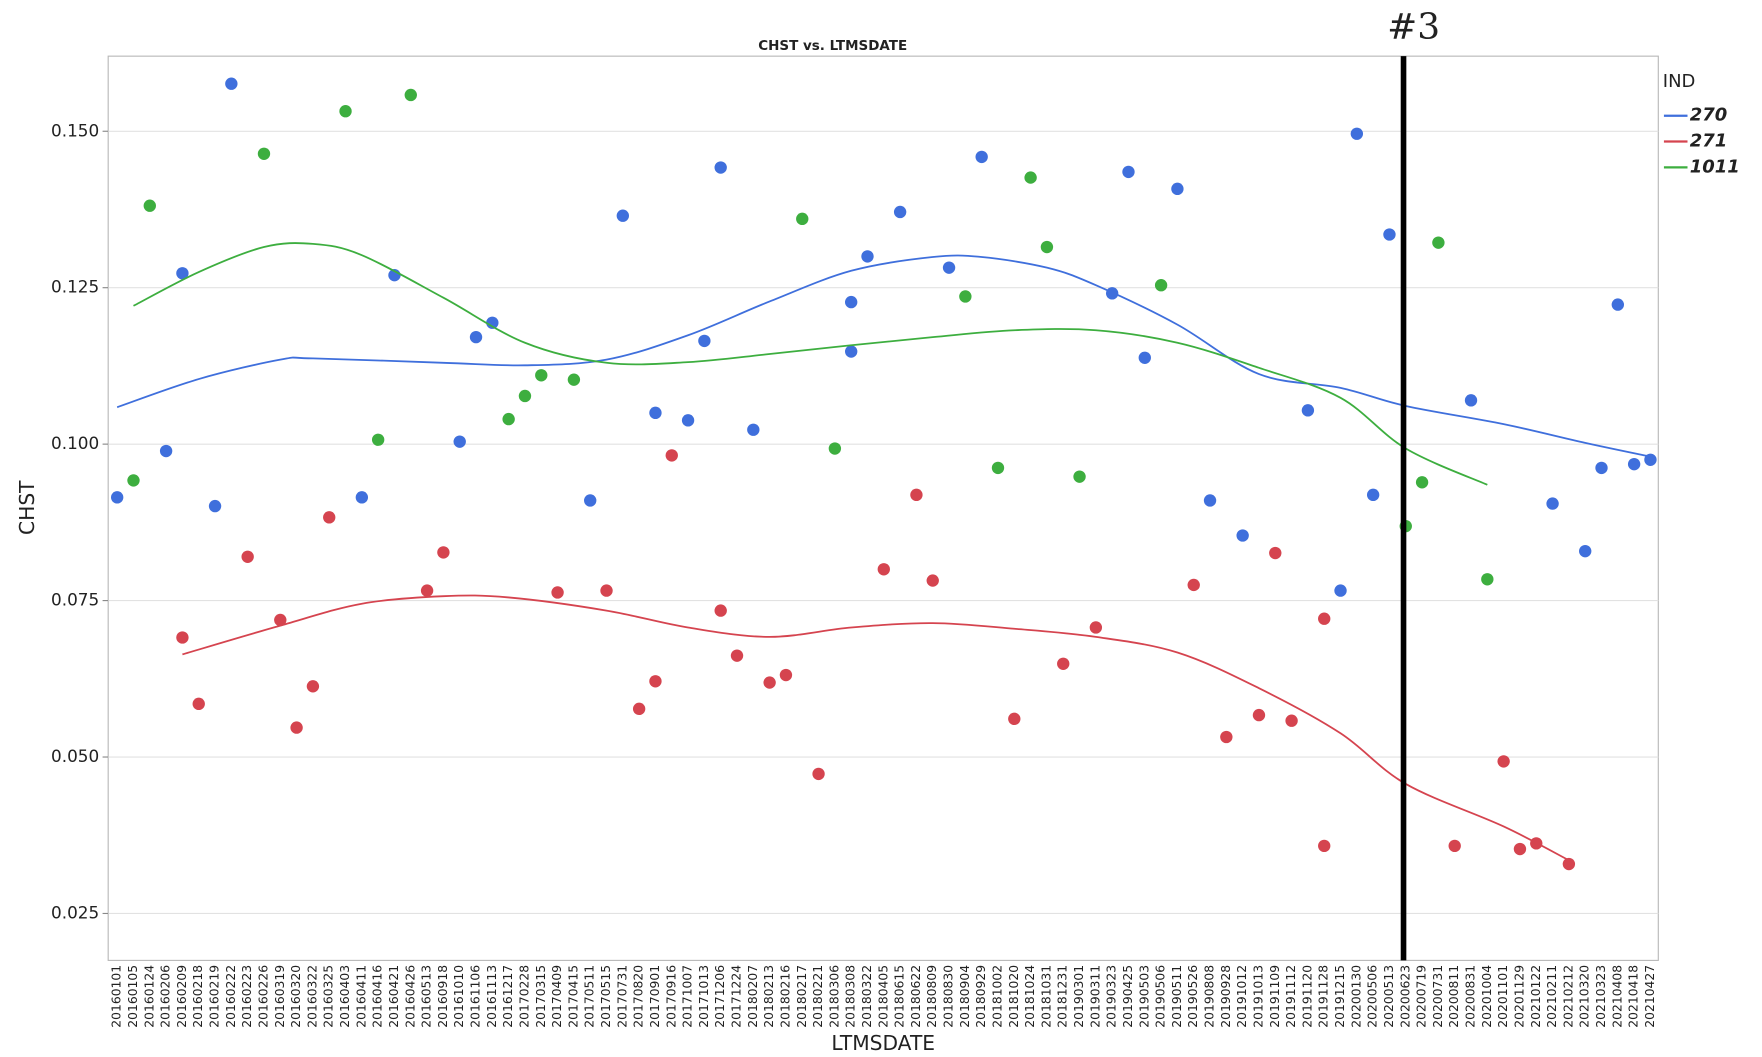 Image resolution: width=1762 pixels, height=1057 pixels. What do you see at coordinates (606, 996) in the screenshot?
I see `x-tick-label: 20170515` at bounding box center [606, 996].